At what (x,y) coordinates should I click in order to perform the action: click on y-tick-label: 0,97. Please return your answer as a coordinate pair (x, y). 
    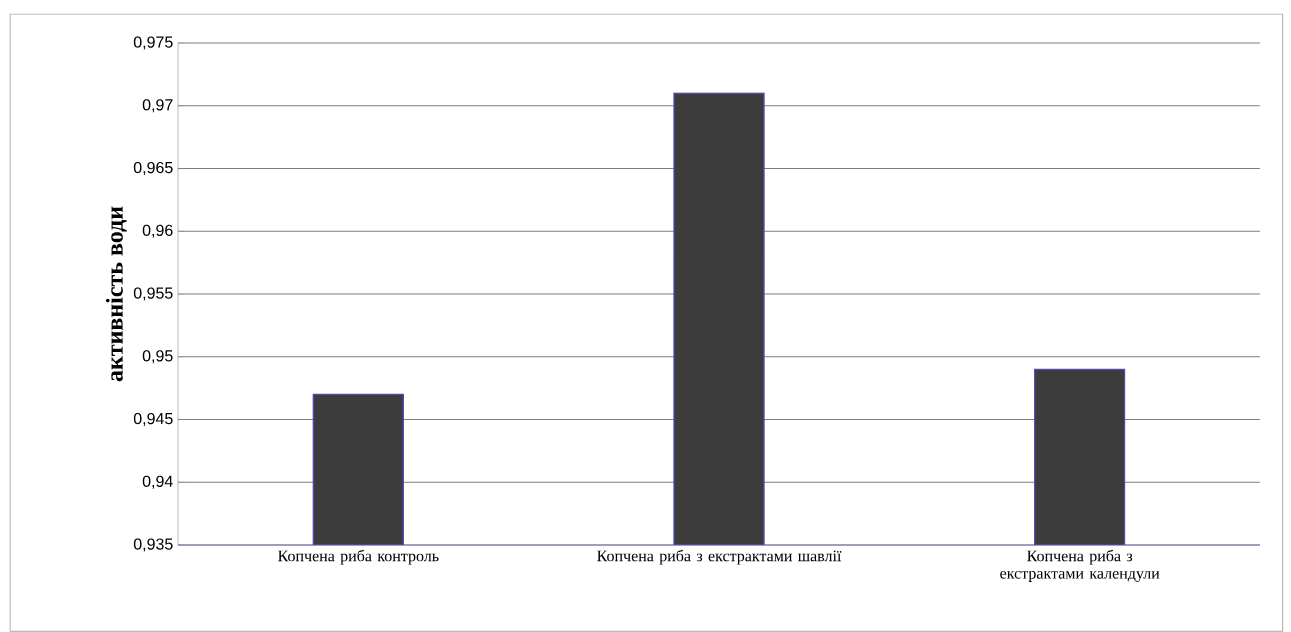
    Looking at the image, I should click on (157, 106).